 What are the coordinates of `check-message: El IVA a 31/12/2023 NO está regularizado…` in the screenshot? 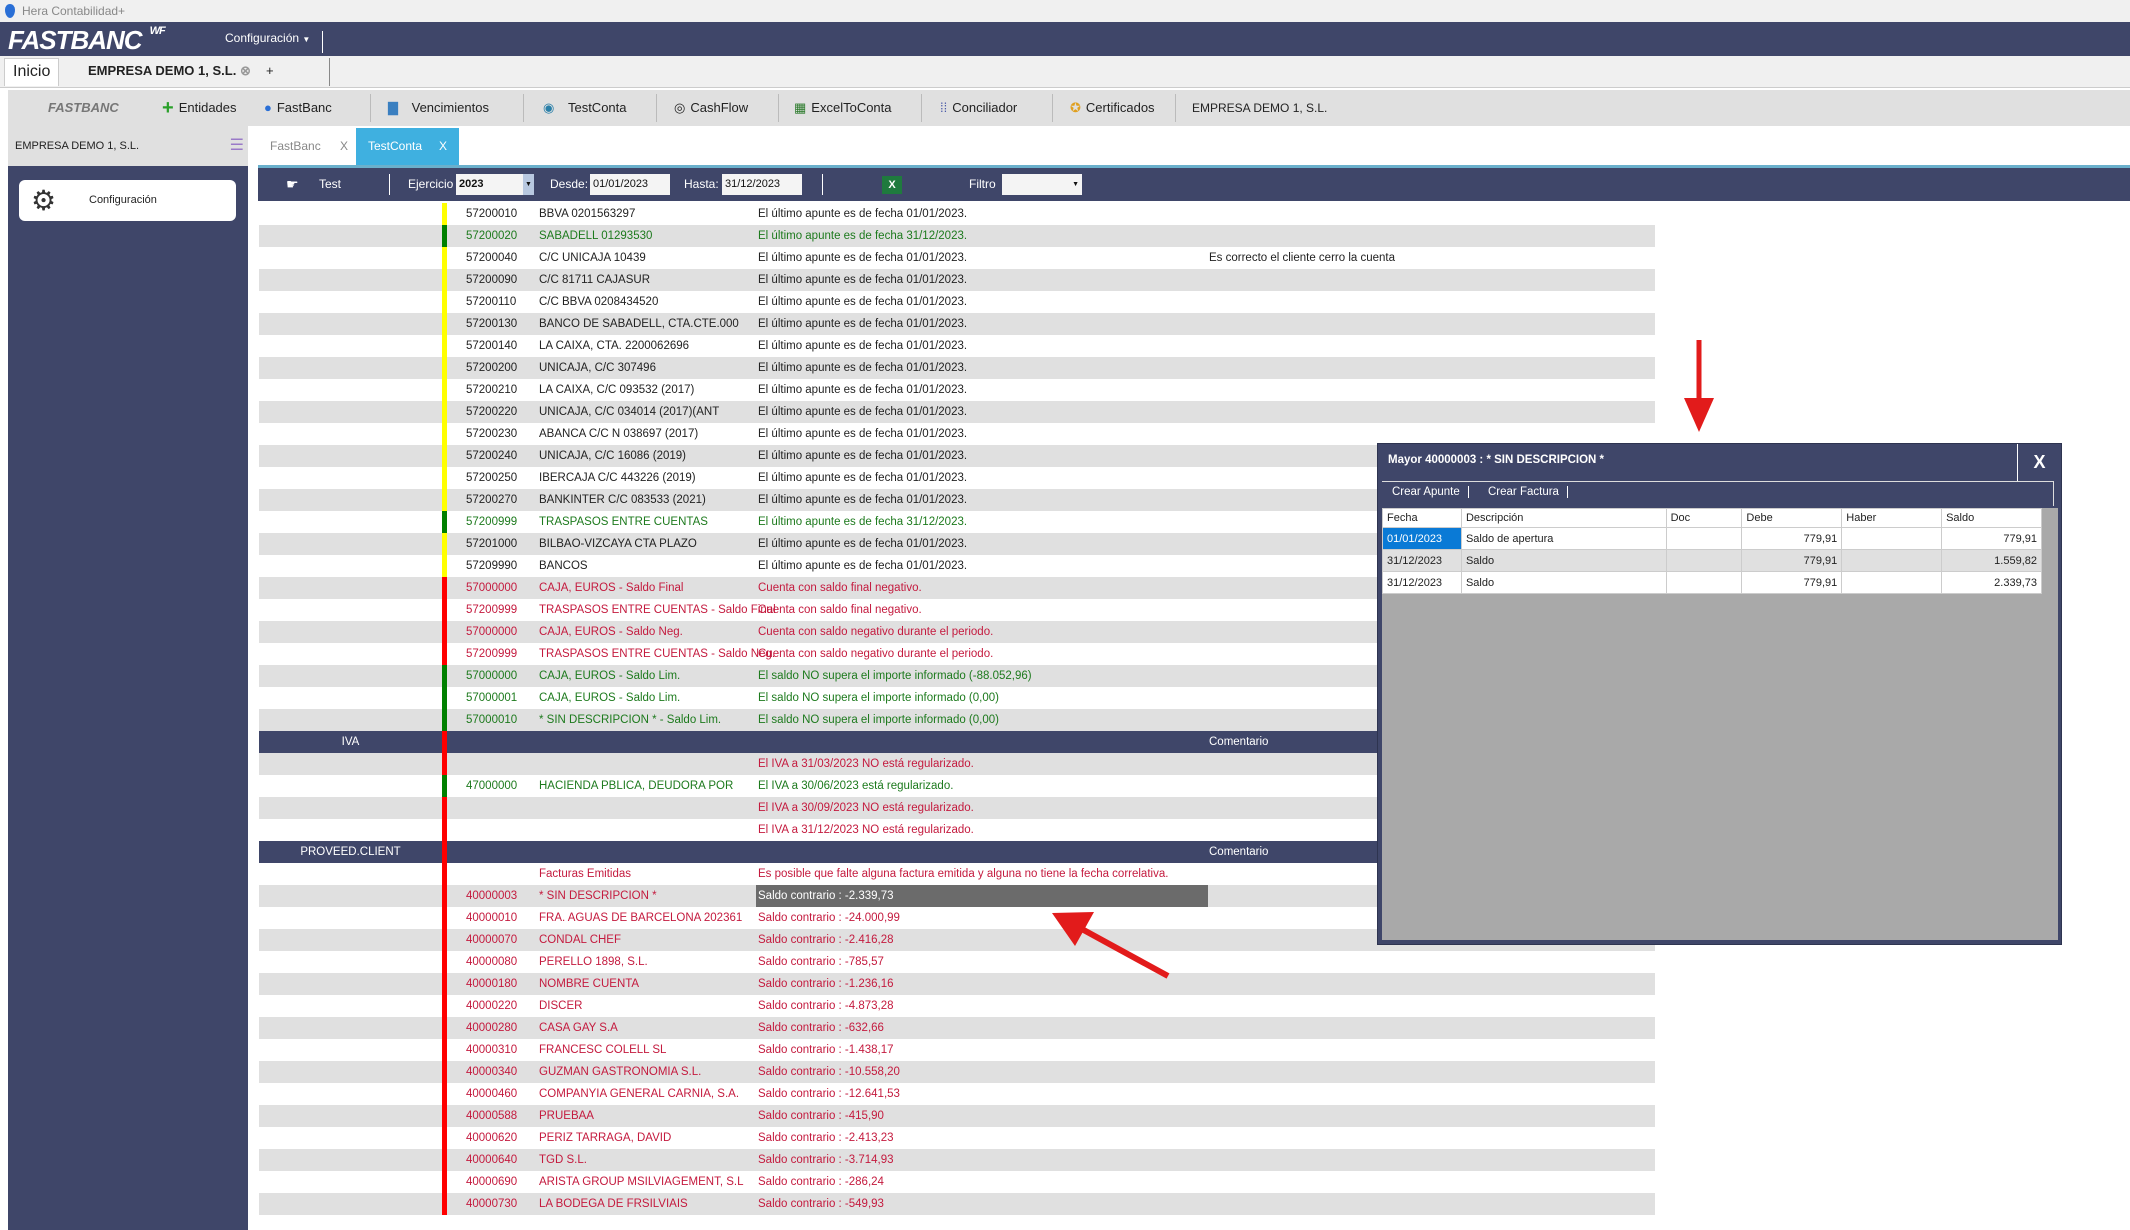 It's located at (866, 830).